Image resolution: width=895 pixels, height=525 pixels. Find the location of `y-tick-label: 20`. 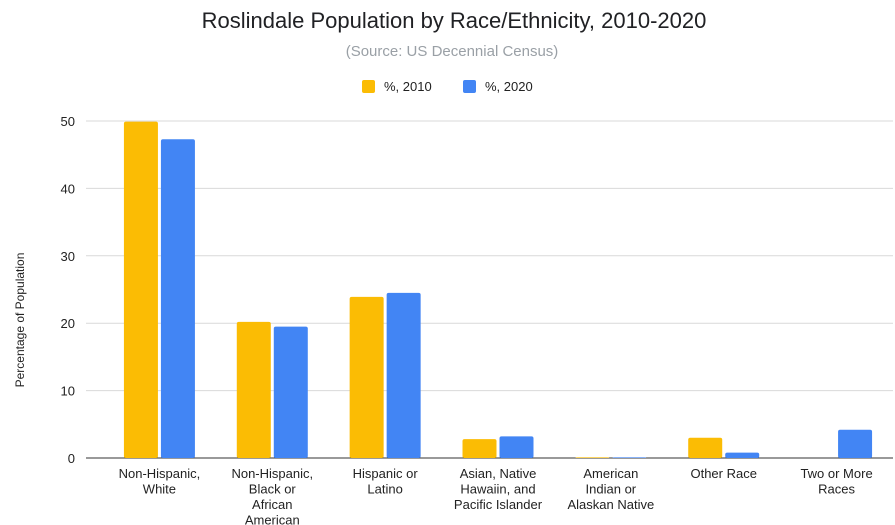

y-tick-label: 20 is located at coordinates (68, 323).